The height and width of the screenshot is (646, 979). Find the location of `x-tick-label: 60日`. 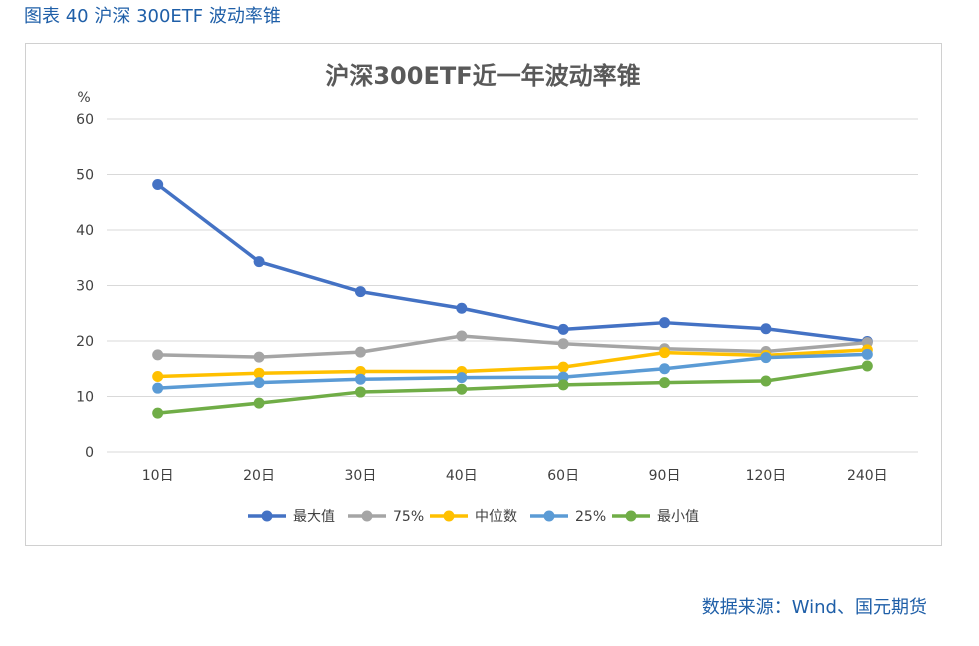

x-tick-label: 60日 is located at coordinates (563, 476).